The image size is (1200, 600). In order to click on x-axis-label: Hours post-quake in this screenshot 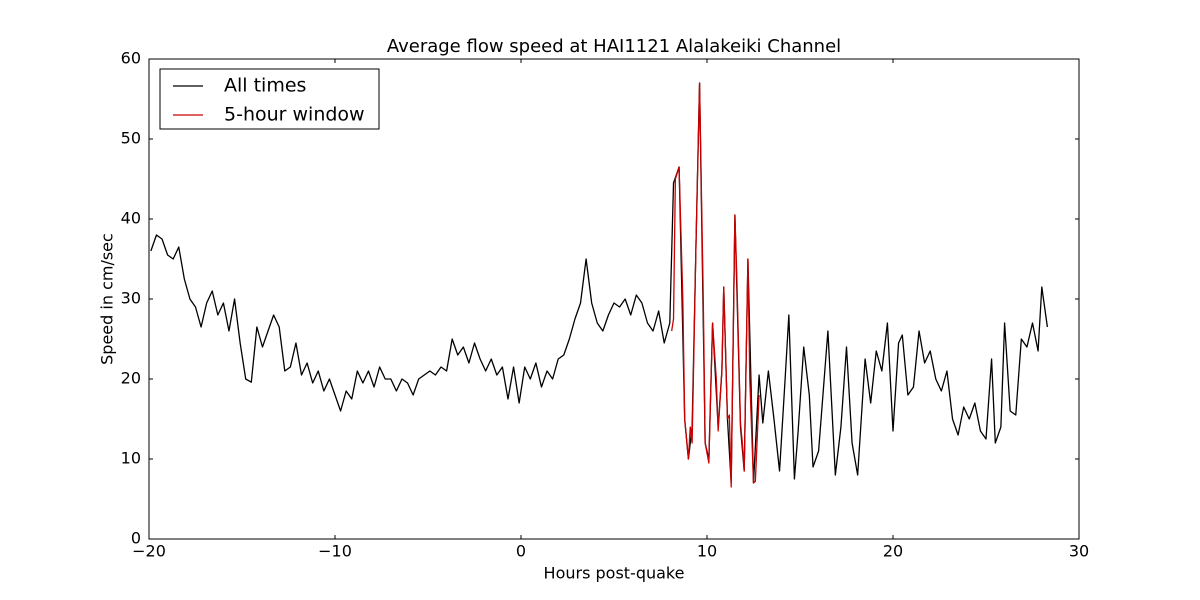, I will do `click(614, 573)`.